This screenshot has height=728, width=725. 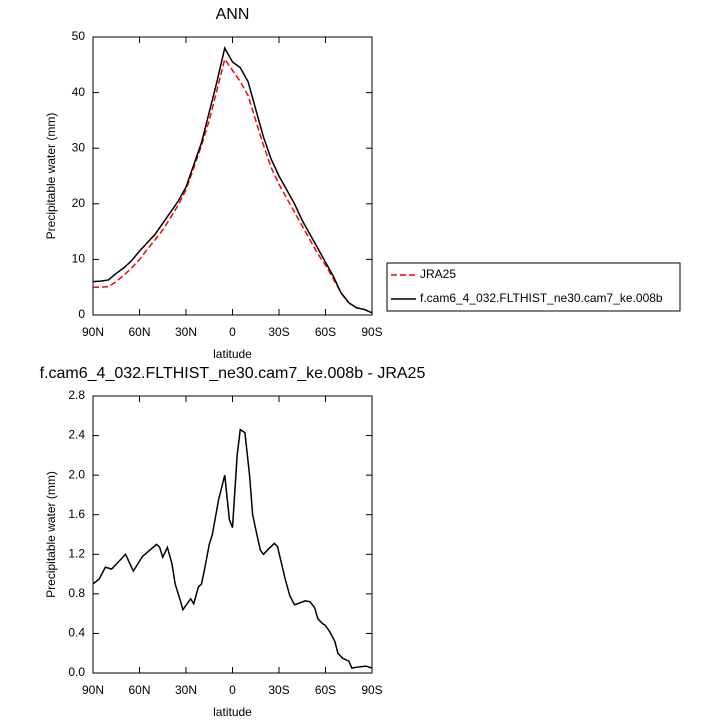 I want to click on y-tick-label: 30, so click(x=79, y=147).